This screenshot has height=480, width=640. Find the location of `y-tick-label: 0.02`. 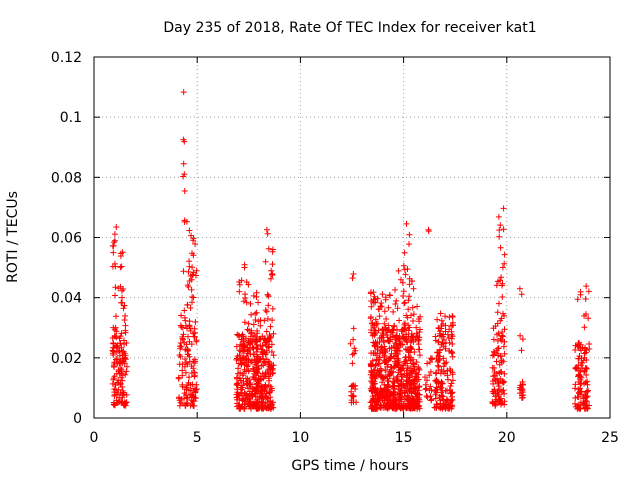

y-tick-label: 0.02 is located at coordinates (66, 359).